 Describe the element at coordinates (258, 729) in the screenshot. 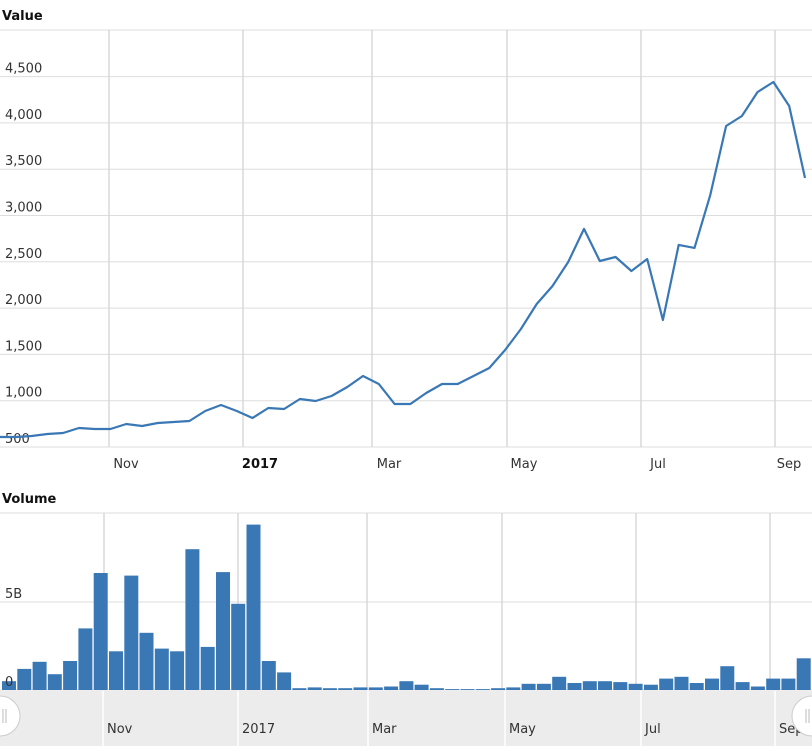

I see `navigator-label: 2017` at that location.